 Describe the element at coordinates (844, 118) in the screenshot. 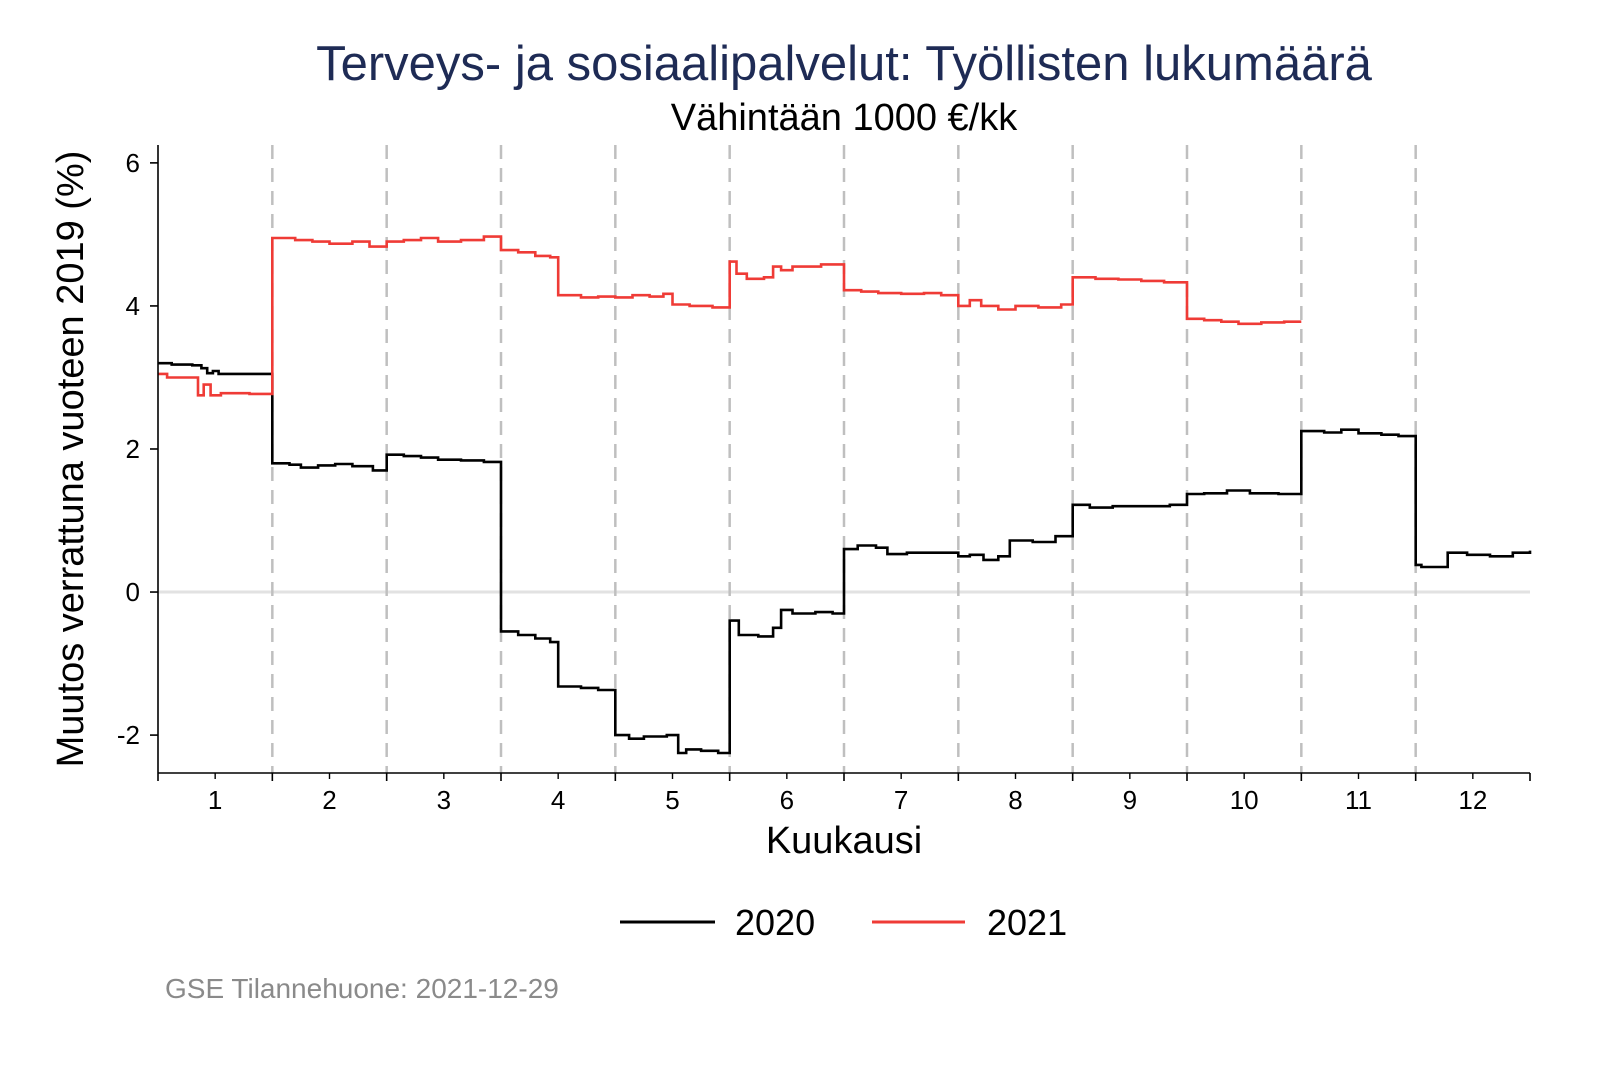

I see `chart-subtitle: Vähintään 1000 €/kk` at that location.